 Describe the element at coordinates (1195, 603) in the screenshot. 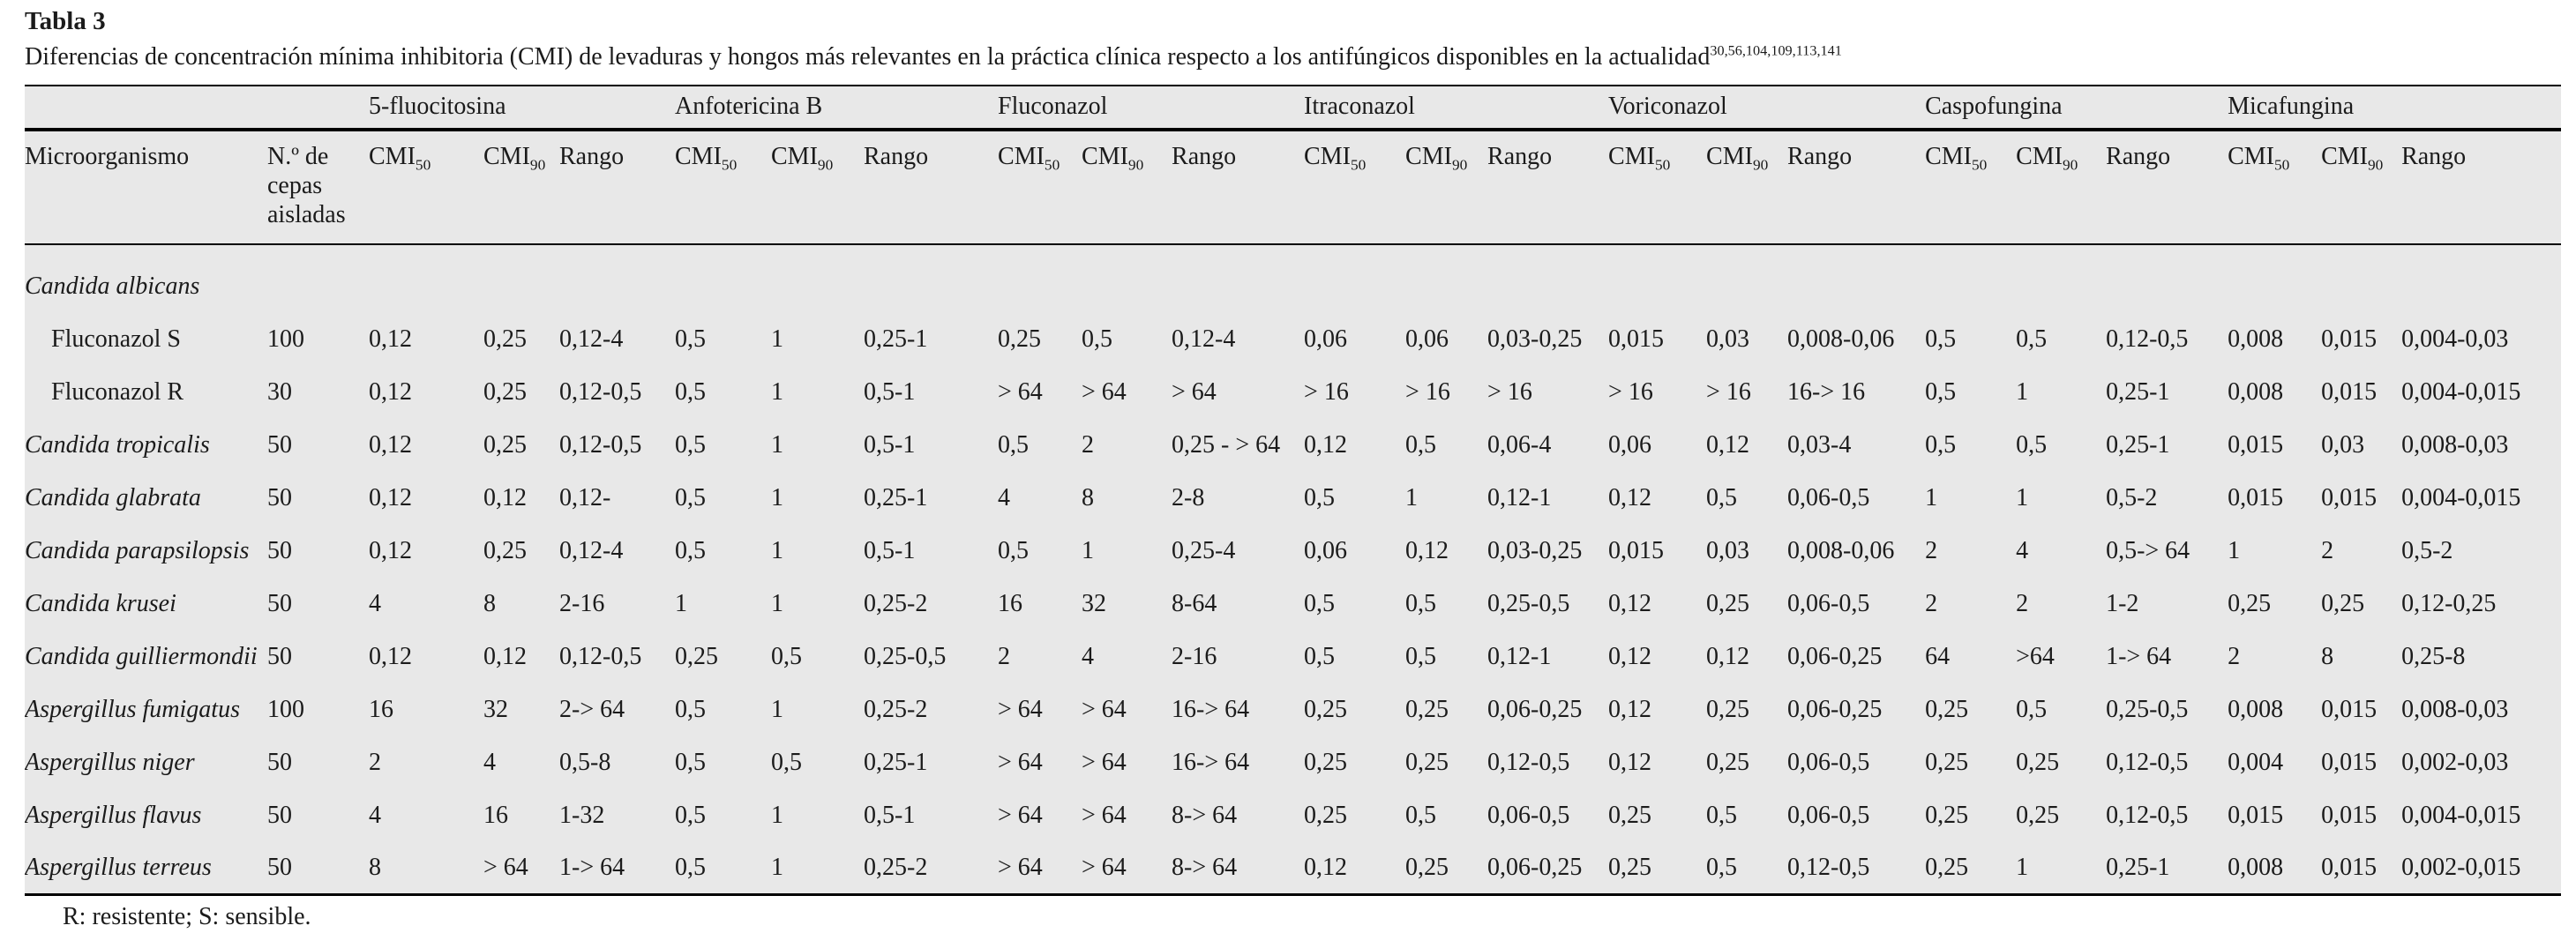

I see `cell-value: 8-64` at that location.